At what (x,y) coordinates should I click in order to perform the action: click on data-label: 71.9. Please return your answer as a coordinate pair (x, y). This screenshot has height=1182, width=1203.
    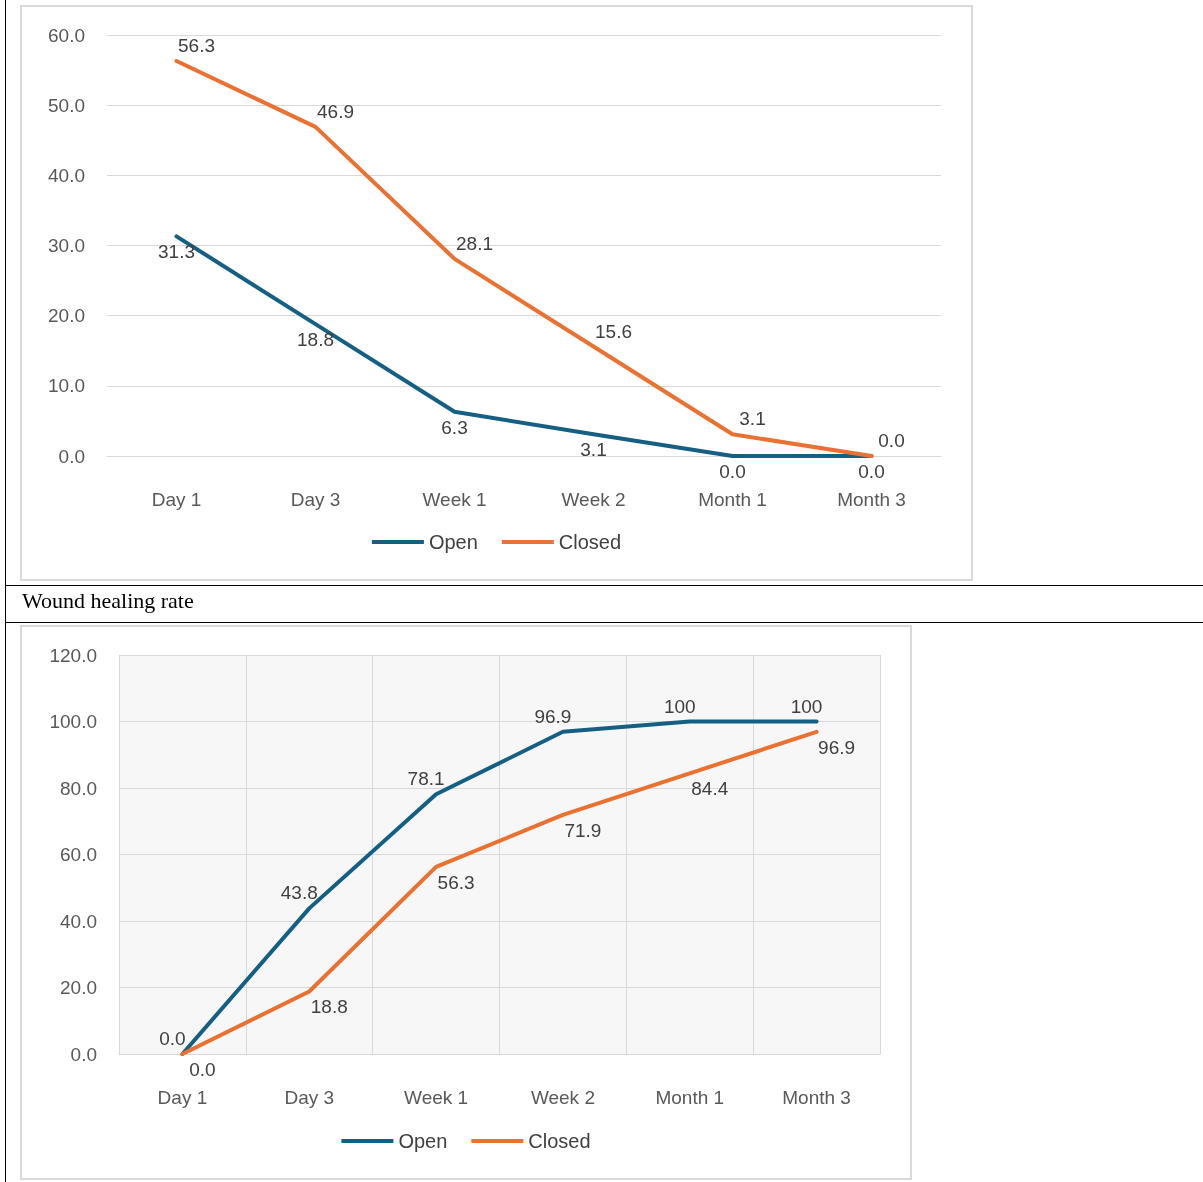
    Looking at the image, I should click on (583, 830).